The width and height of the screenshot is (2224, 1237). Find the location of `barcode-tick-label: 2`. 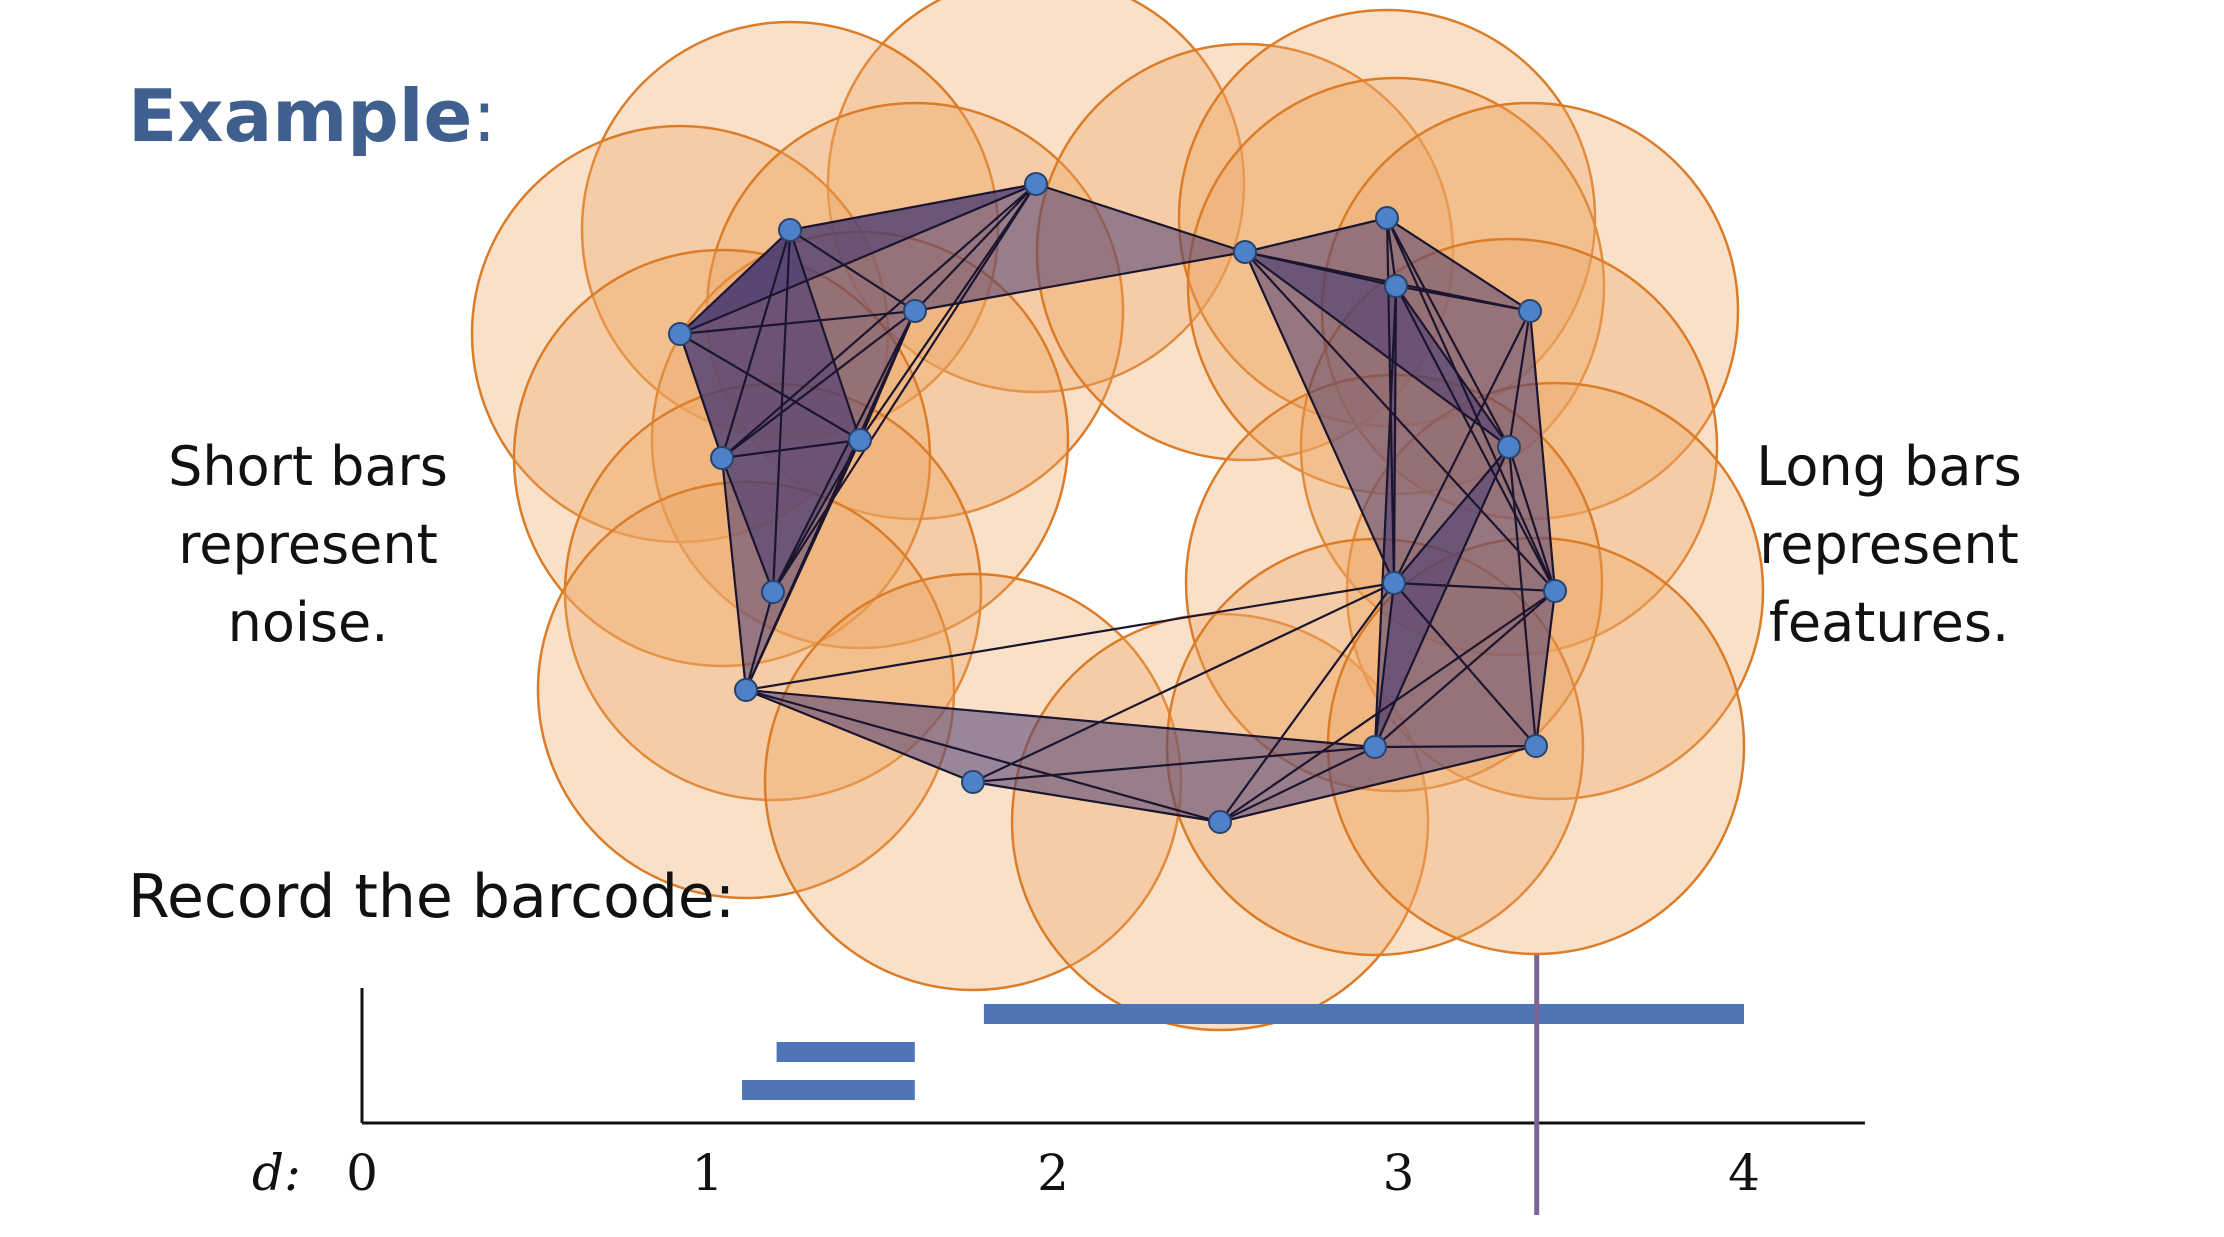

barcode-tick-label: 2 is located at coordinates (1053, 1173).